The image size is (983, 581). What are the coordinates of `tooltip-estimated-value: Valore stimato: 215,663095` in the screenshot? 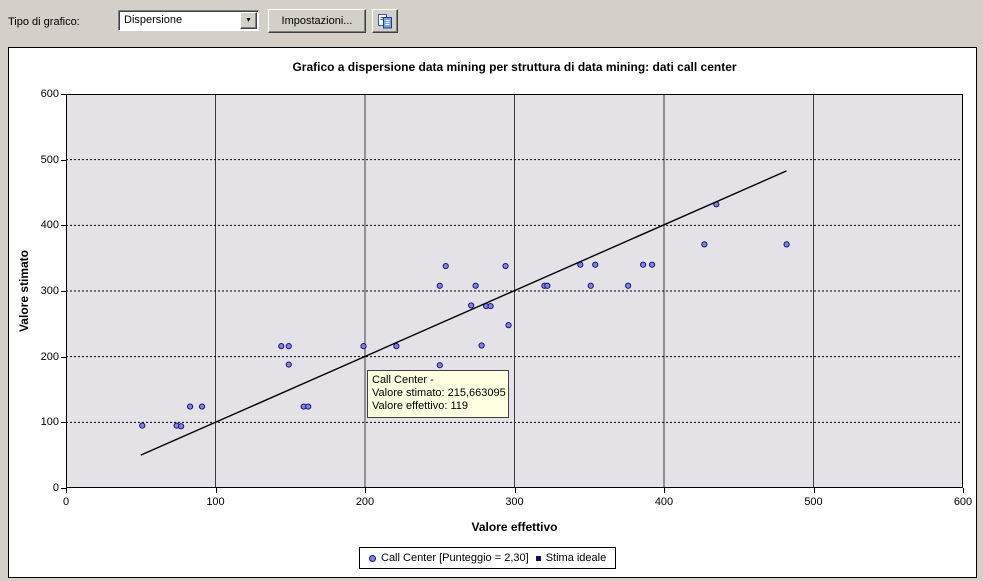 It's located at (439, 393).